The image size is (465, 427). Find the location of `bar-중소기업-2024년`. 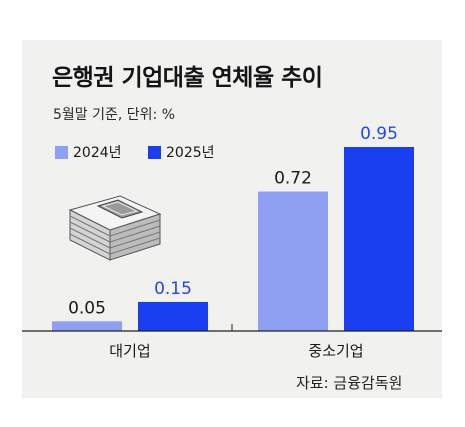

bar-중소기업-2024년 is located at coordinates (293, 261).